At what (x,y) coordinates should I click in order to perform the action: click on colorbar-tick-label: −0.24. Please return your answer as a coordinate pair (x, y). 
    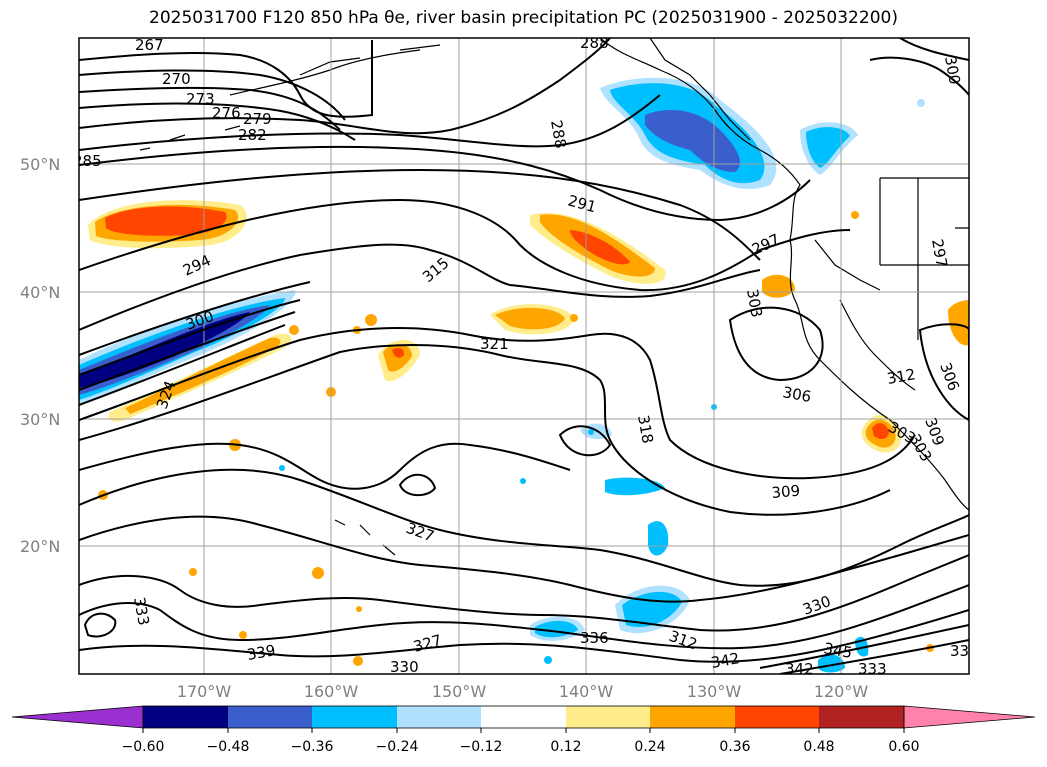
    Looking at the image, I should click on (397, 747).